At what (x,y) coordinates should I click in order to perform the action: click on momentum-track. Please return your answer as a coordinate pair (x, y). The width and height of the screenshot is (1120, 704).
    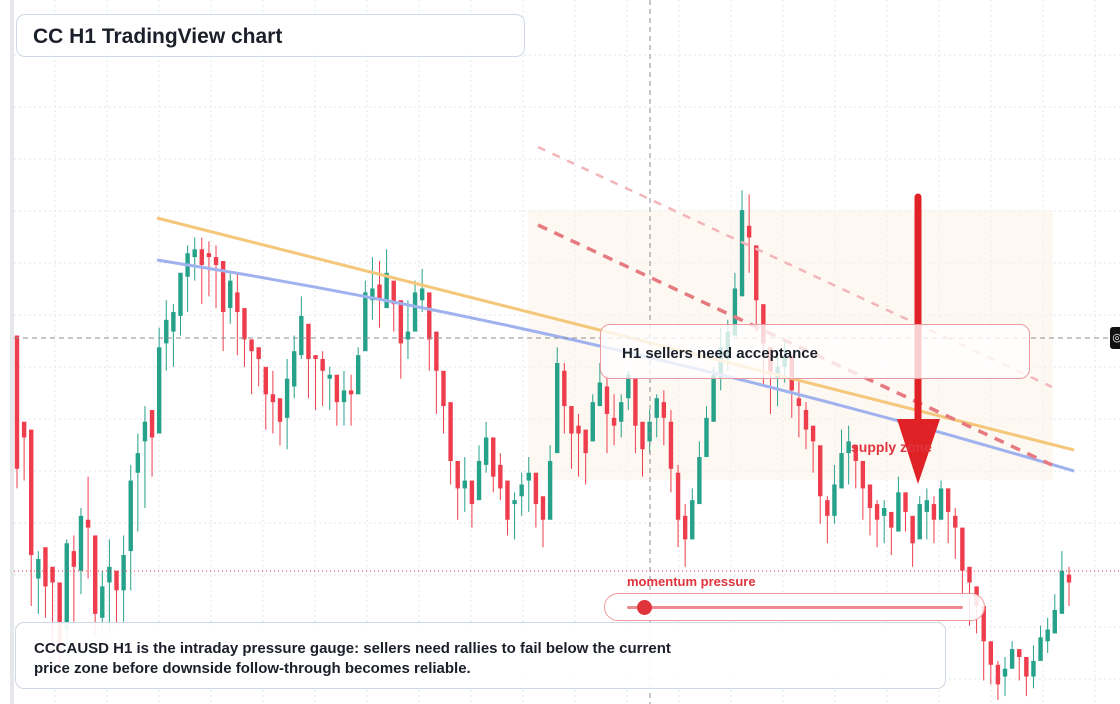
    Looking at the image, I should click on (795, 607).